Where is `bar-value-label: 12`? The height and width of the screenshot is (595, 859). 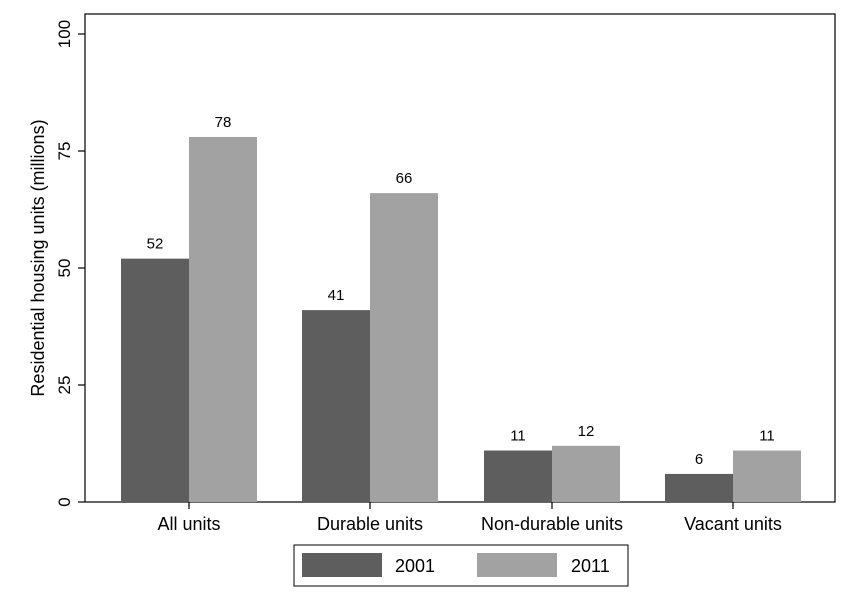
bar-value-label: 12 is located at coordinates (586, 431).